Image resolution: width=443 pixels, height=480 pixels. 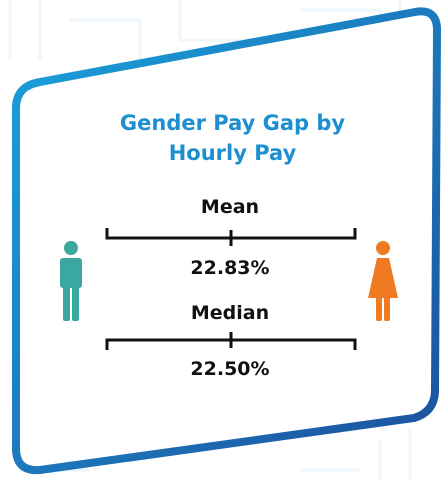 What do you see at coordinates (230, 369) in the screenshot?
I see `metric-value: 22.50%` at bounding box center [230, 369].